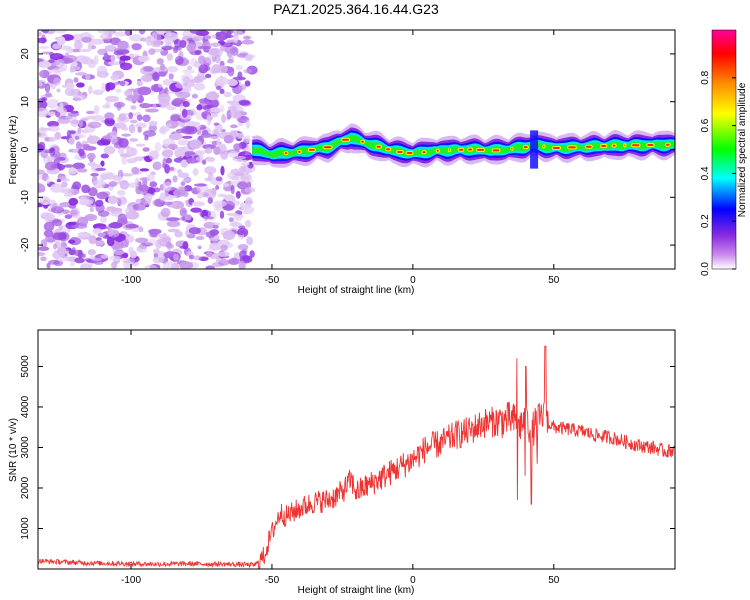 This screenshot has height=600, width=750. Describe the element at coordinates (25, 406) in the screenshot. I see `y-tick-label: 4000` at that location.